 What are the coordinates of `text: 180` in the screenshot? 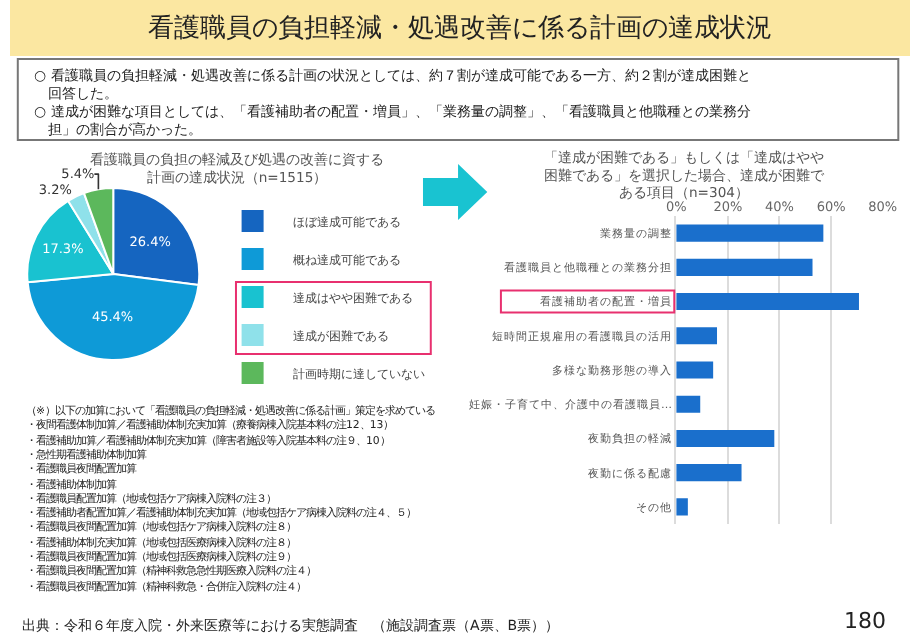 It's located at (865, 621).